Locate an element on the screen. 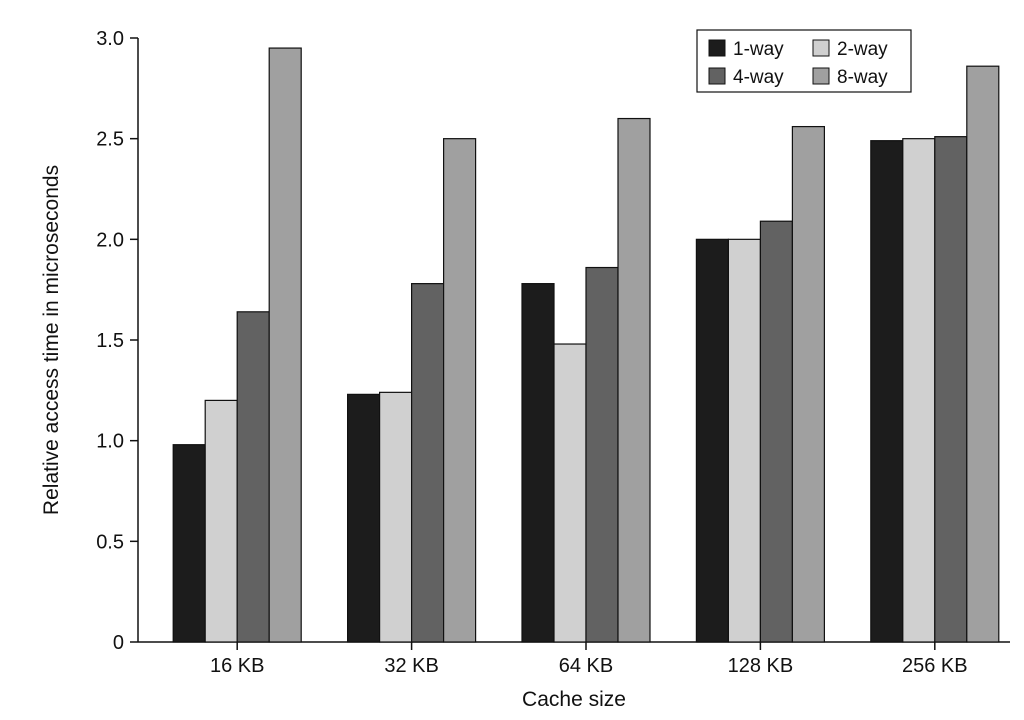 The image size is (1024, 720). y-tick-label: 3.0 is located at coordinates (110, 39).